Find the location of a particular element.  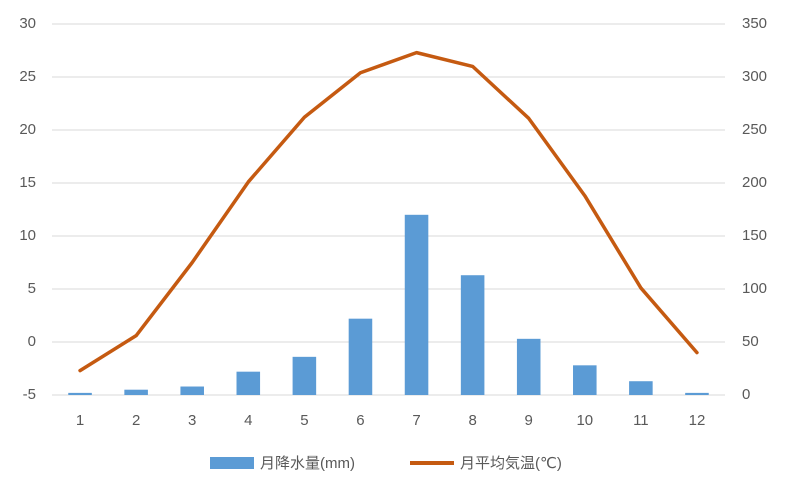

x-tick-label: 1 is located at coordinates (80, 420).